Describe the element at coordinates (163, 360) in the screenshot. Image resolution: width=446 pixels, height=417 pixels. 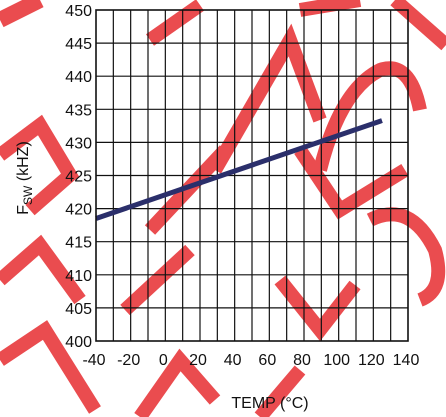
I see `x-tick-label: 0` at that location.